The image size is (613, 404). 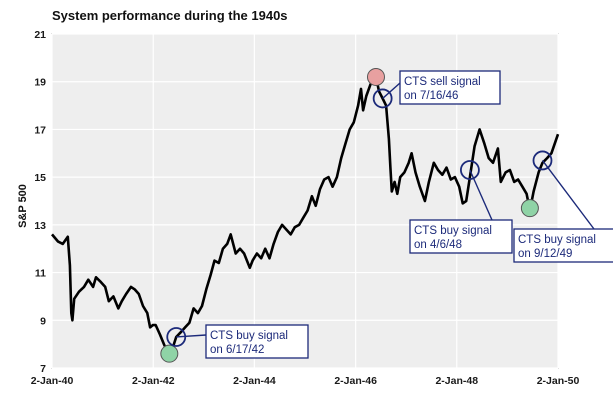 What do you see at coordinates (40, 178) in the screenshot?
I see `y-tick-label: 15` at bounding box center [40, 178].